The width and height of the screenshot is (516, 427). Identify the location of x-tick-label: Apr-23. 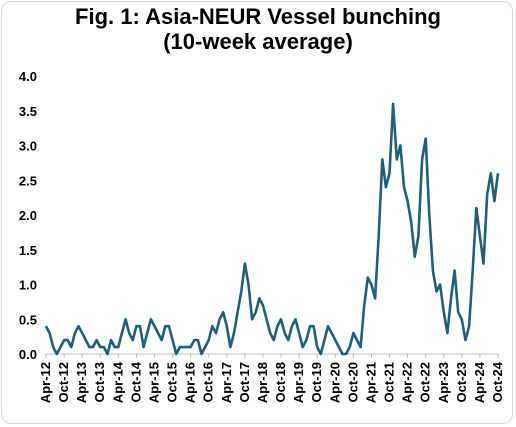
(443, 382).